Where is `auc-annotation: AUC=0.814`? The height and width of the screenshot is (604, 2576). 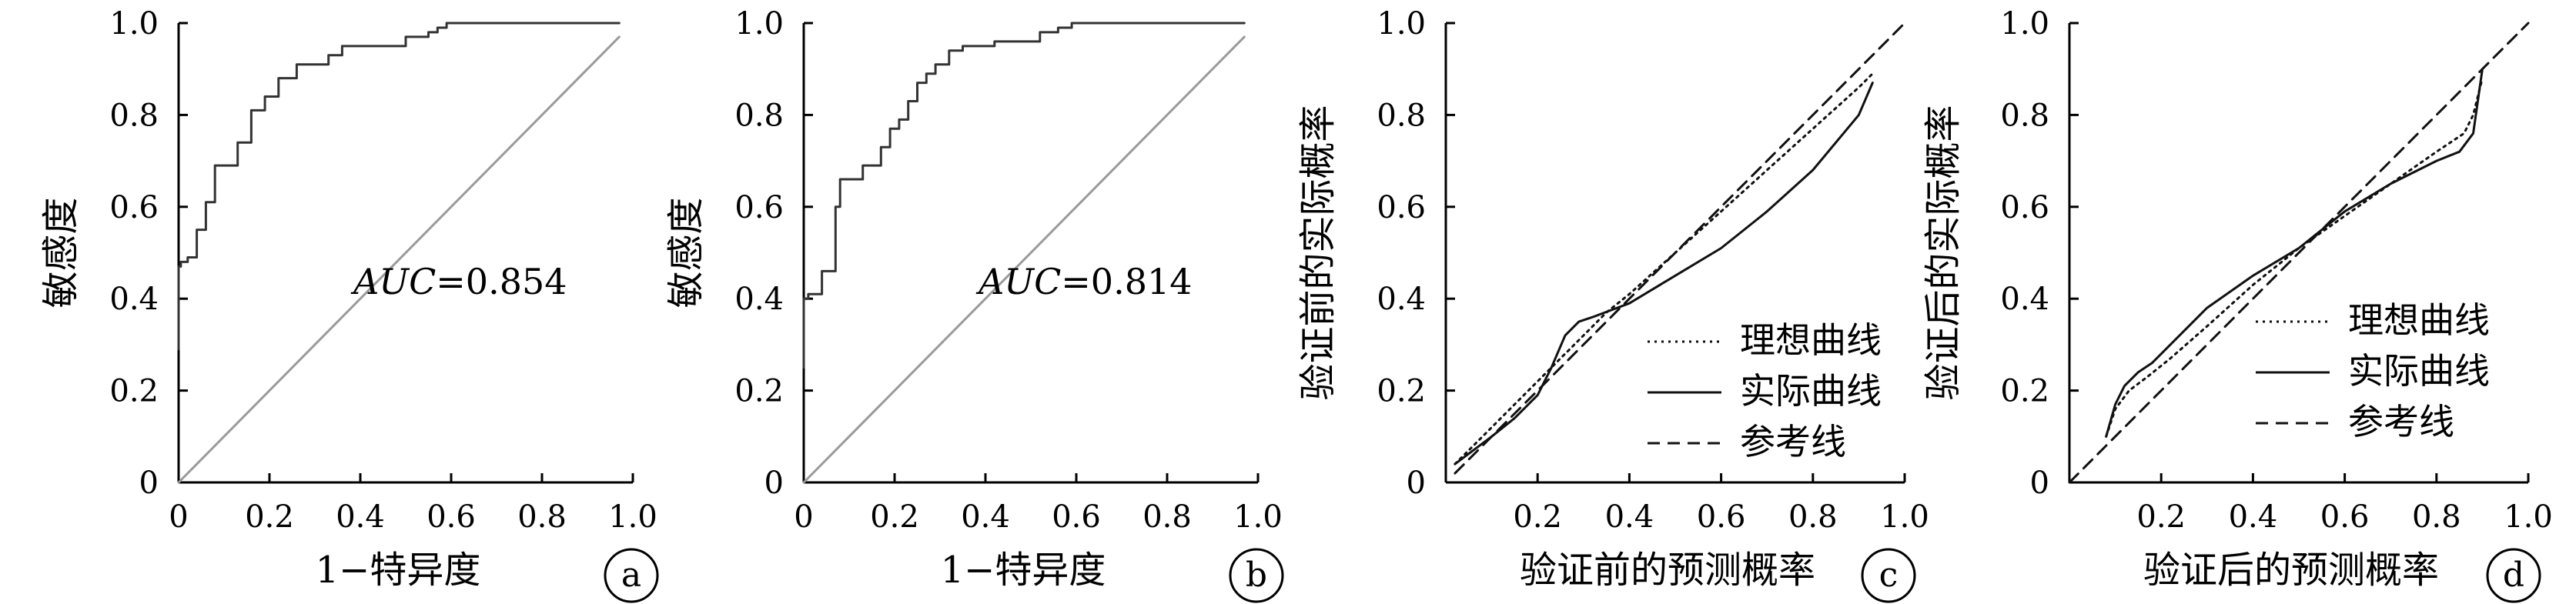 auc-annotation: AUC=0.814 is located at coordinates (1083, 281).